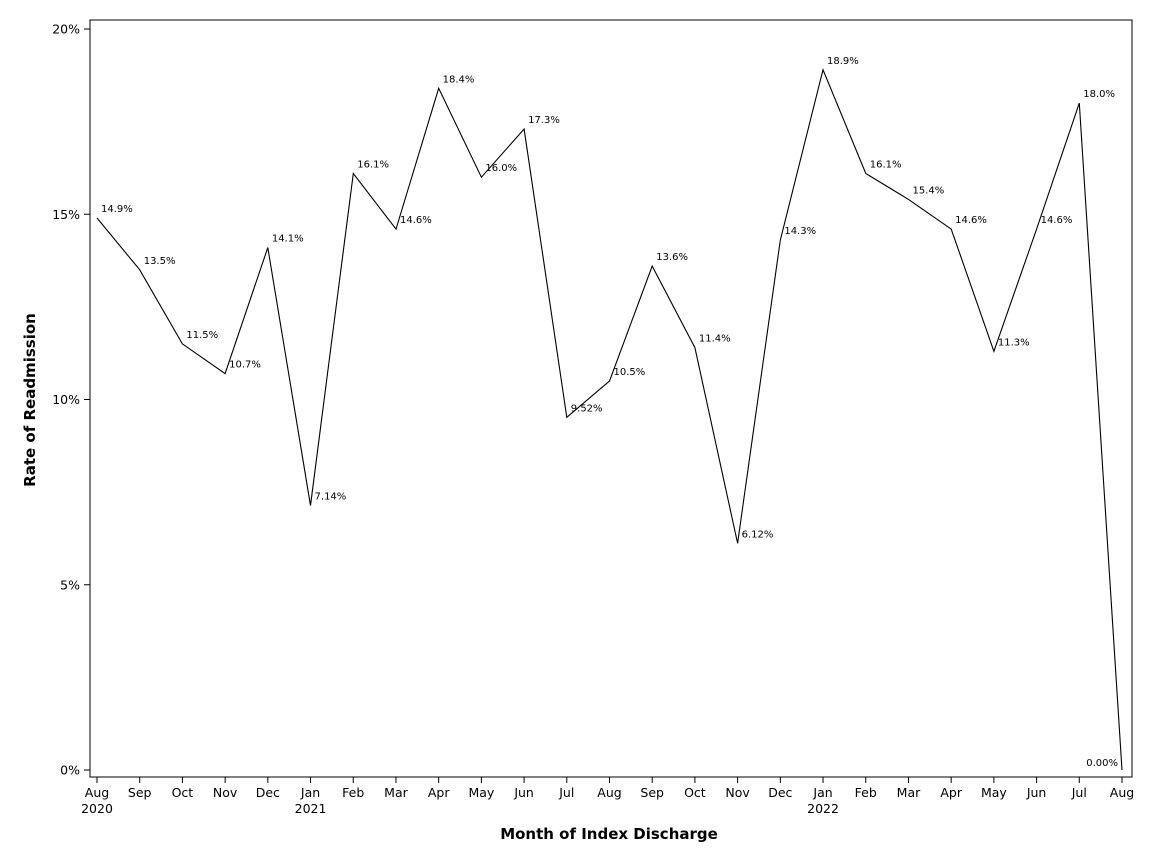 The image size is (1152, 864). I want to click on data-label: 11.4%, so click(715, 339).